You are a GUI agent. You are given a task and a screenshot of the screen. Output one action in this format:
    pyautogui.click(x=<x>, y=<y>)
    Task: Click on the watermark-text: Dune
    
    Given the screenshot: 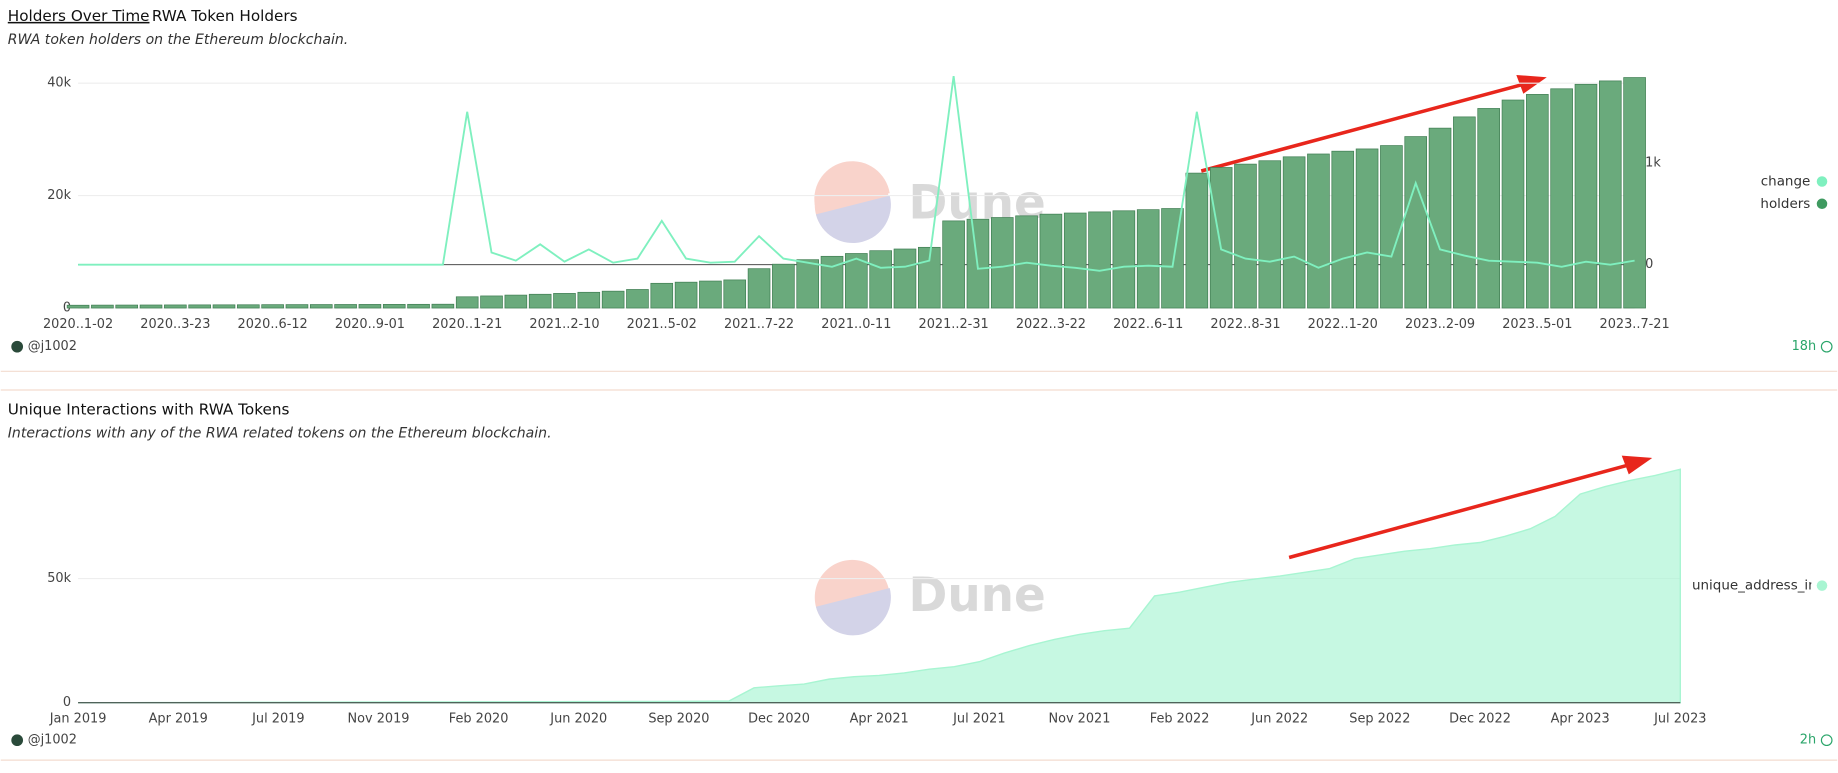 What is the action you would take?
    pyautogui.click(x=976, y=596)
    